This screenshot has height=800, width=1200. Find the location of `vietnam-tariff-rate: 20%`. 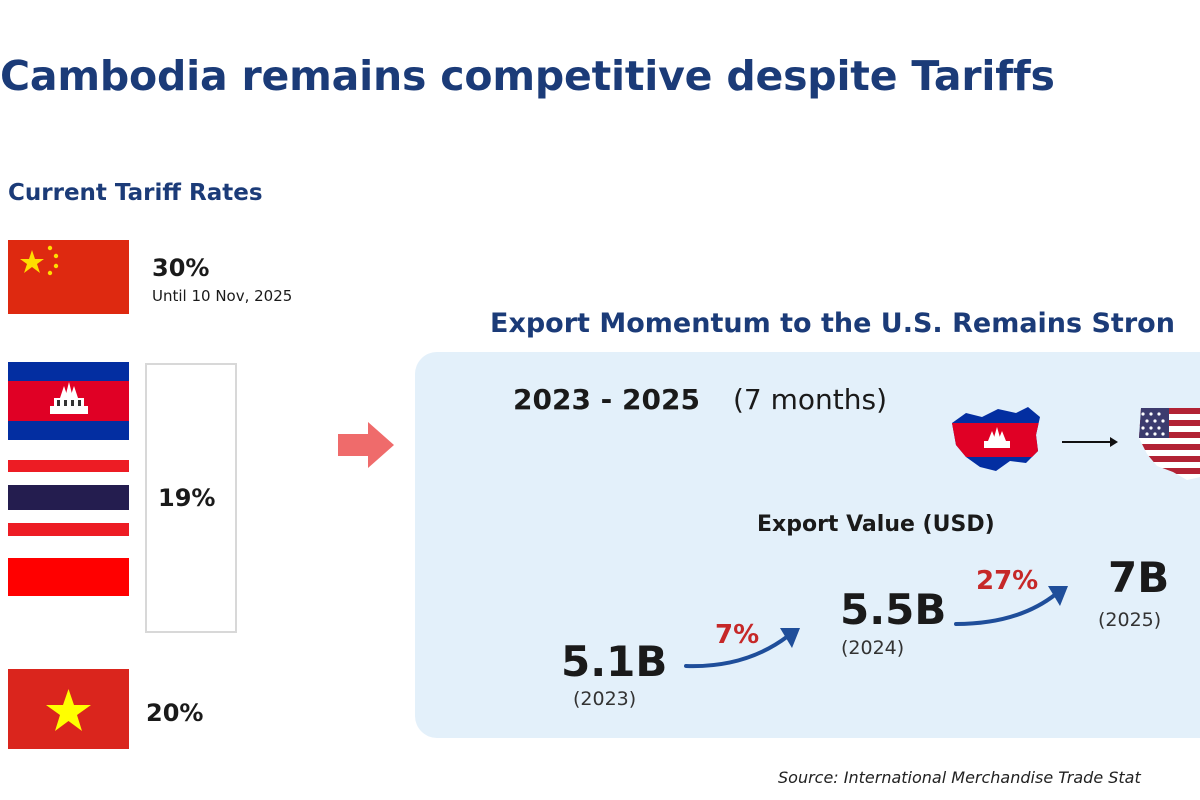

vietnam-tariff-rate: 20% is located at coordinates (175, 713).